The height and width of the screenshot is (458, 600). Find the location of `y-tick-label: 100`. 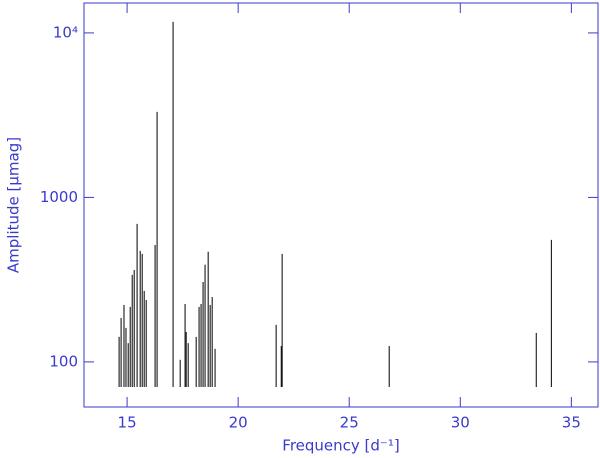

y-tick-label: 100 is located at coordinates (63, 361).